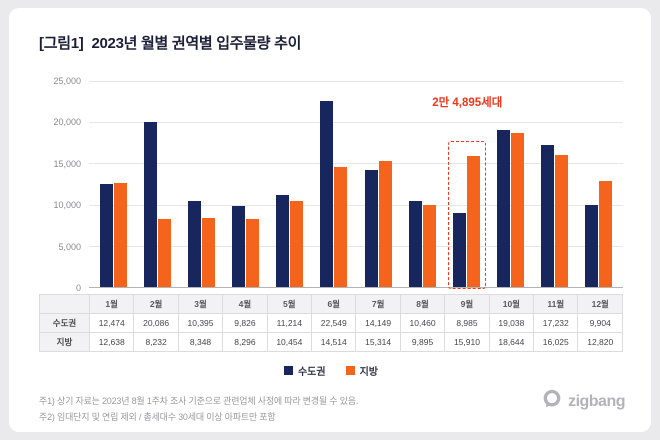 The height and width of the screenshot is (440, 660). What do you see at coordinates (511, 323) in the screenshot?
I see `value-수도권-10월: 19,038` at bounding box center [511, 323].